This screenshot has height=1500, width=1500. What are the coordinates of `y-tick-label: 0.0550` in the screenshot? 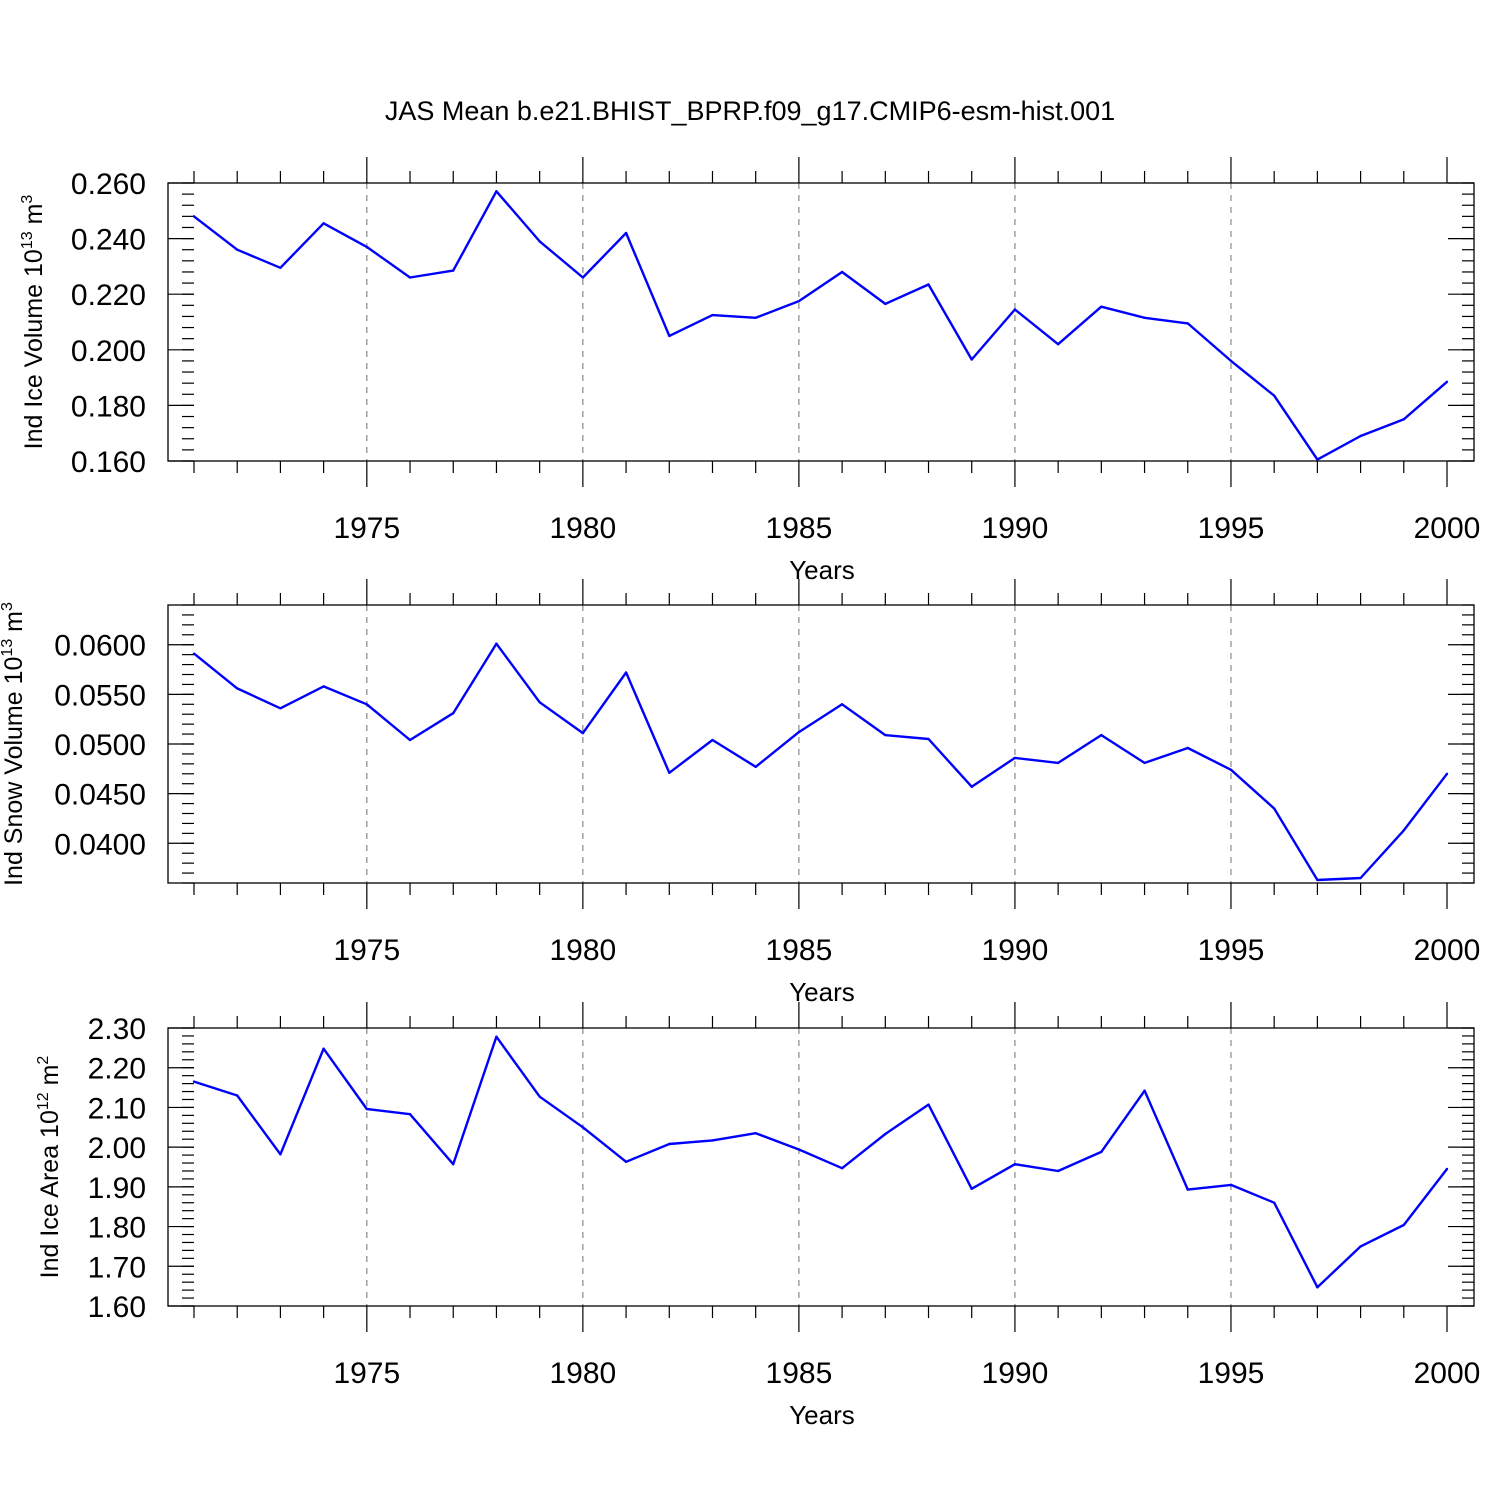 It's located at (100, 695).